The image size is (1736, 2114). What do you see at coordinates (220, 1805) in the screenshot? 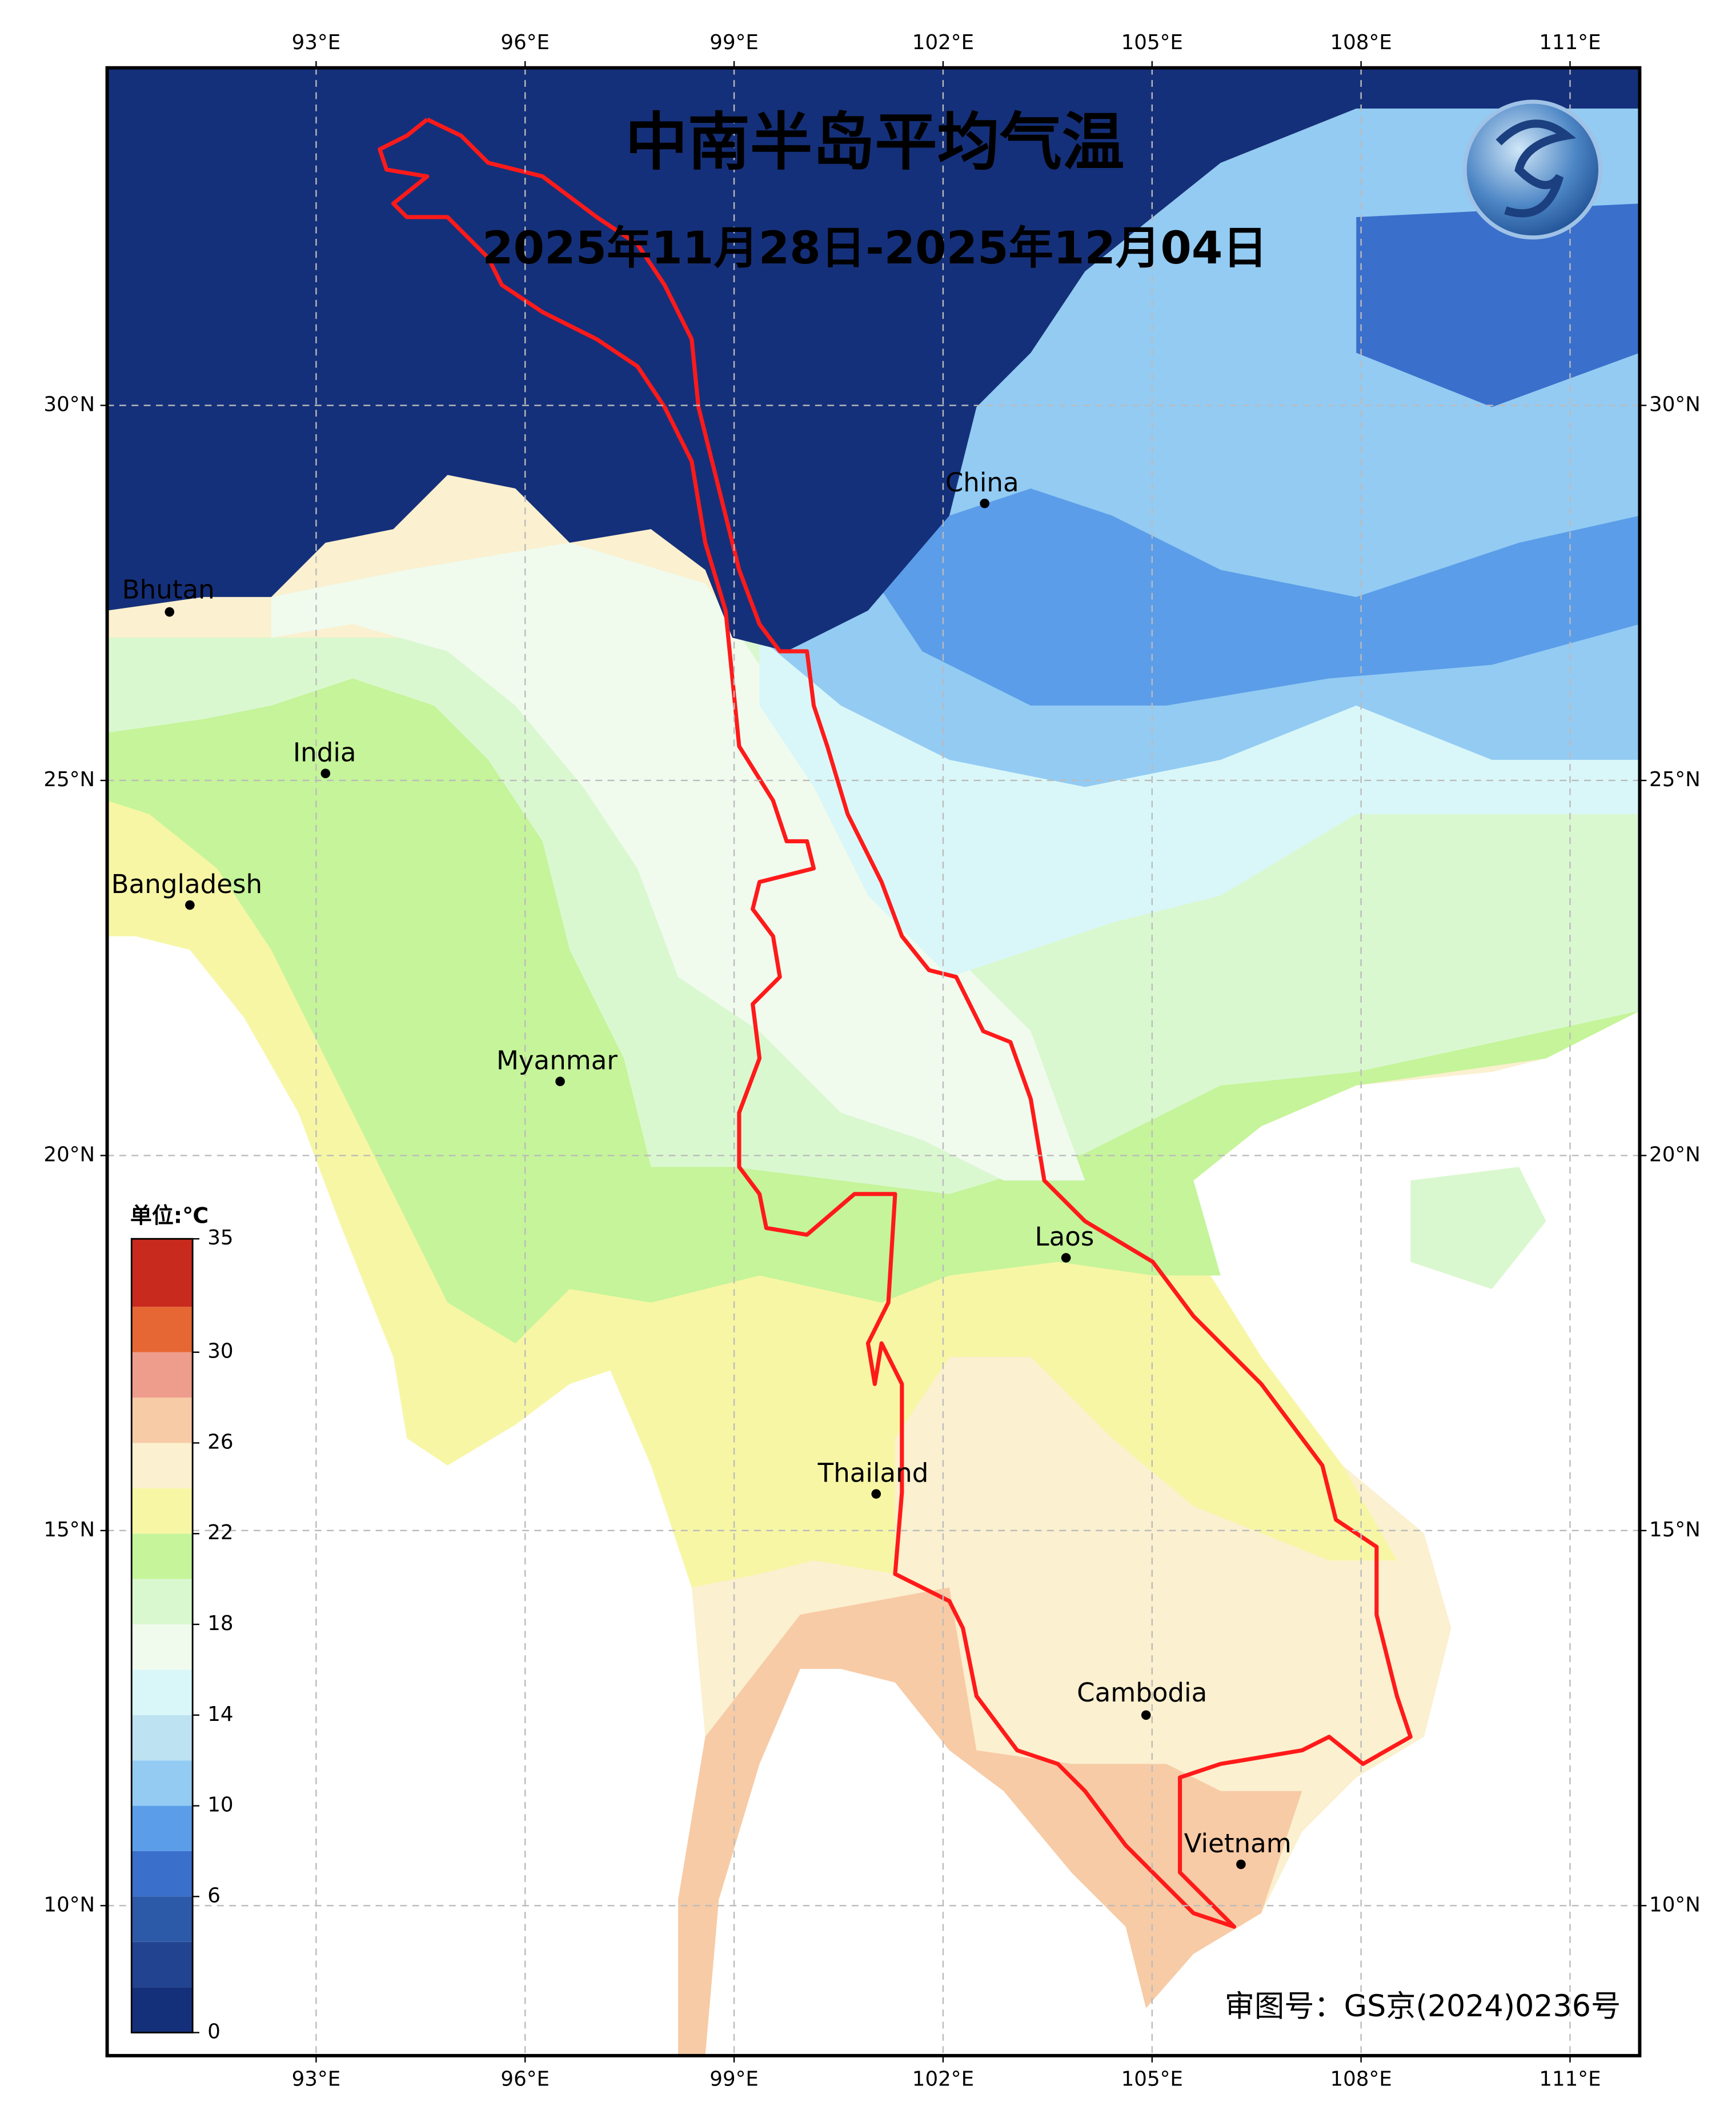
I see `colorbar-tick-label: 10` at bounding box center [220, 1805].